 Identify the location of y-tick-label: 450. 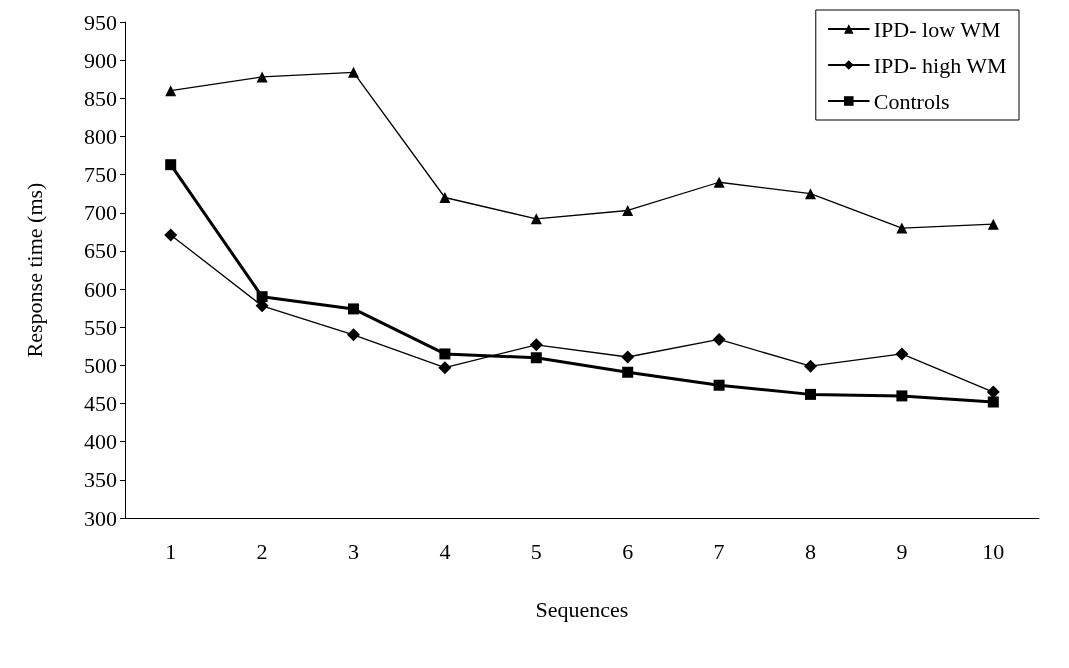
(100, 404).